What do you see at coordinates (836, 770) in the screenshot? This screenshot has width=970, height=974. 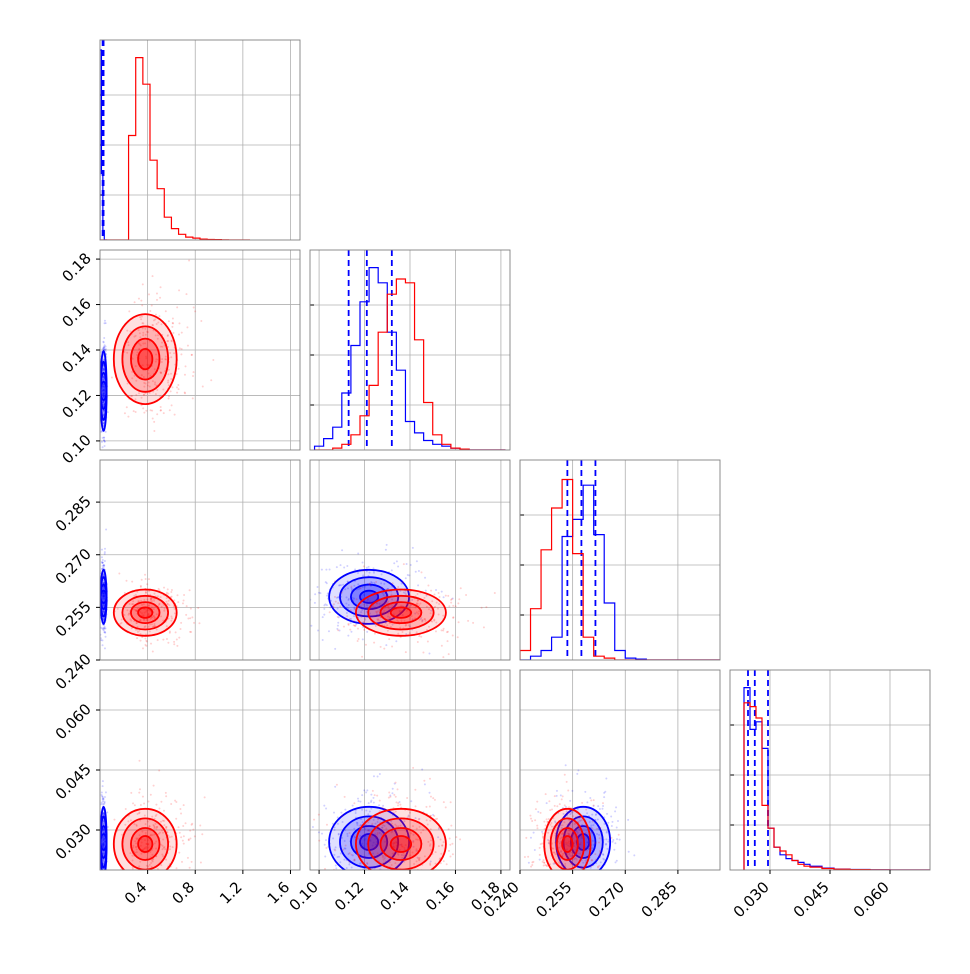 I see `panel-content` at bounding box center [836, 770].